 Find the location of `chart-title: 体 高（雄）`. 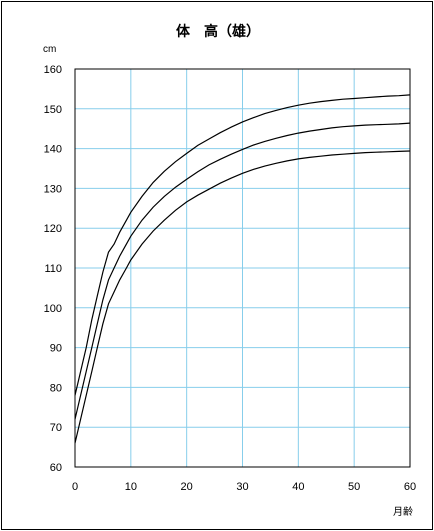

chart-title: 体 高（雄） is located at coordinates (218, 31).